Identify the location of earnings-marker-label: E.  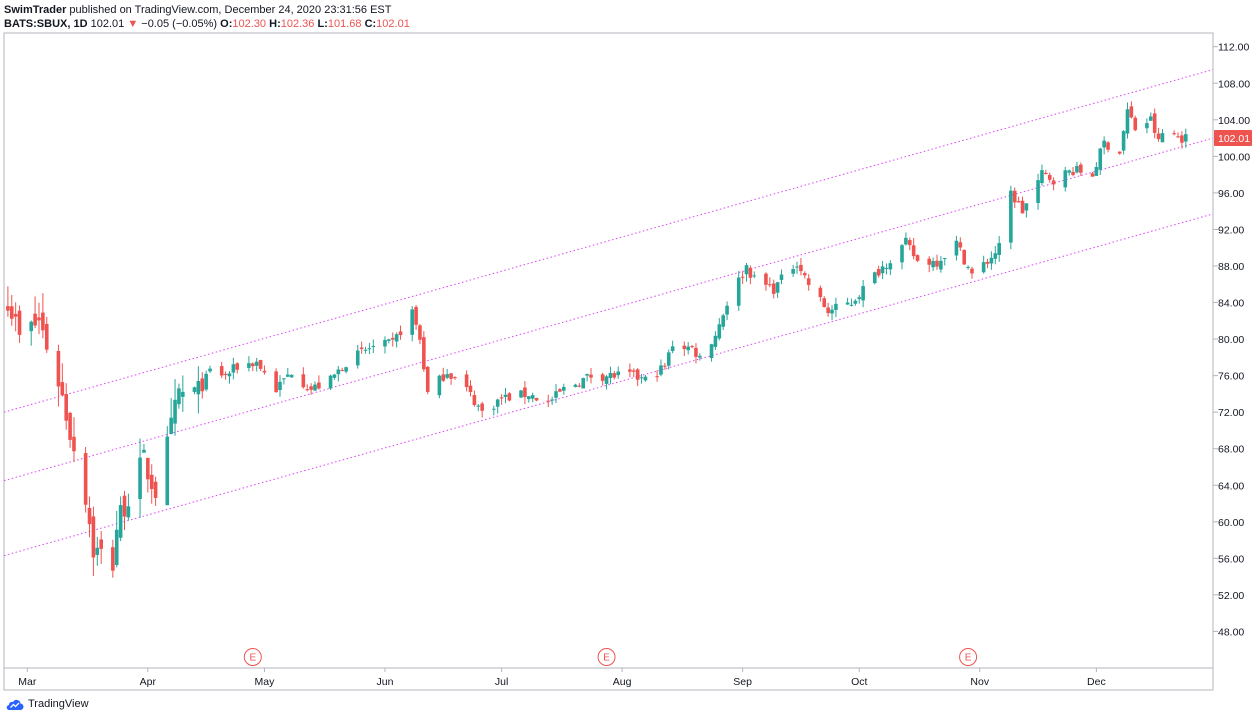
(968, 658).